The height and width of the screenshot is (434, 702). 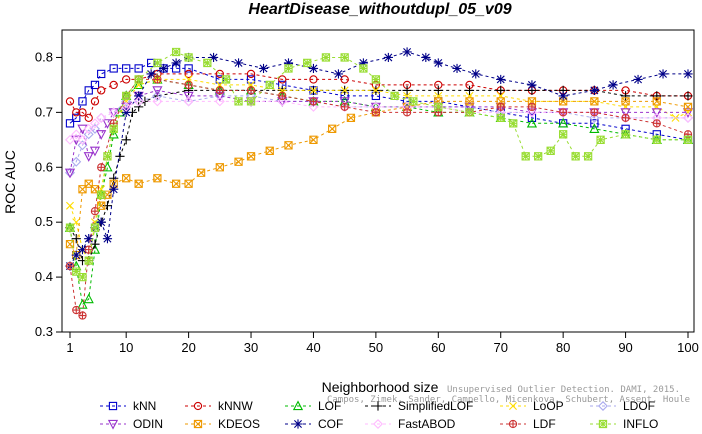 What do you see at coordinates (313, 406) in the screenshot?
I see `legend-item: LOF` at bounding box center [313, 406].